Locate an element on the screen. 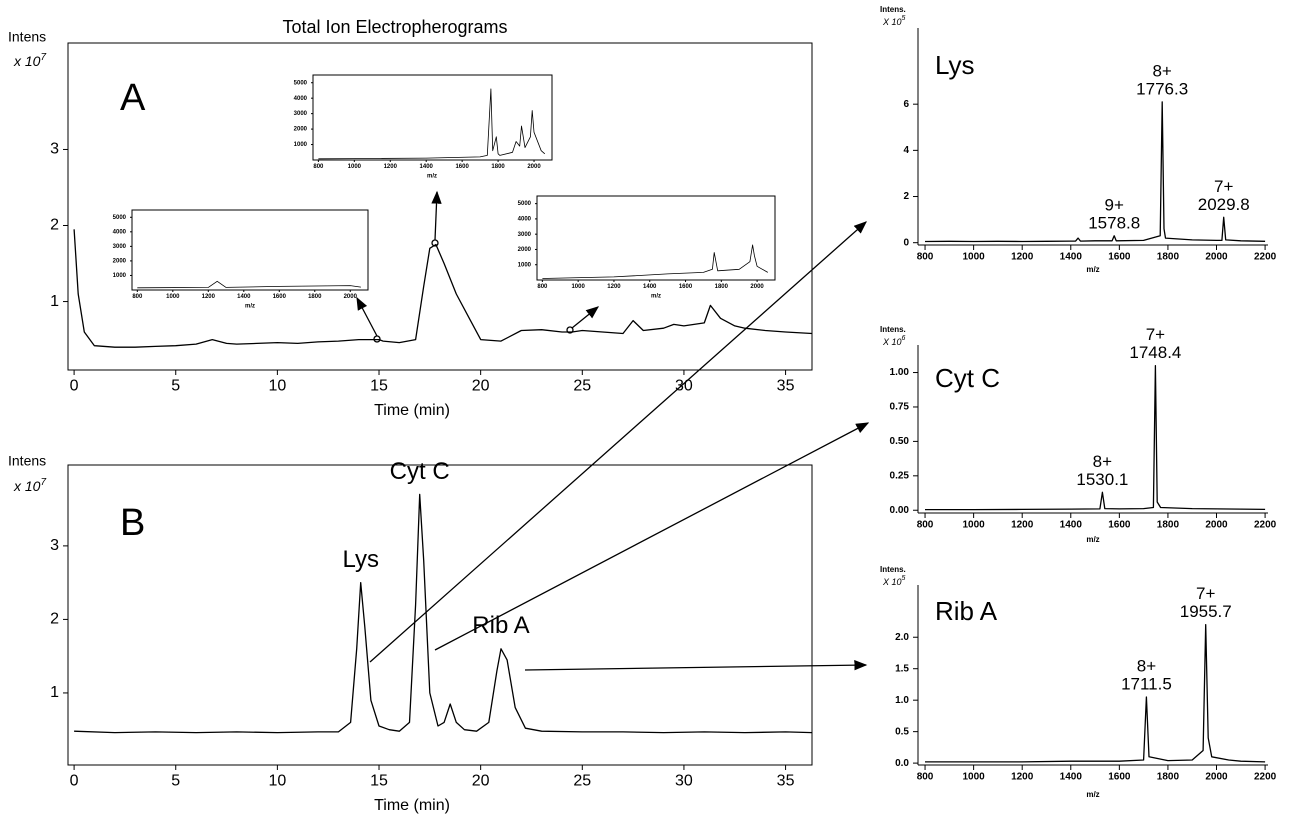 This screenshot has height=816, width=1301. x-tick-label: 35 is located at coordinates (786, 385).